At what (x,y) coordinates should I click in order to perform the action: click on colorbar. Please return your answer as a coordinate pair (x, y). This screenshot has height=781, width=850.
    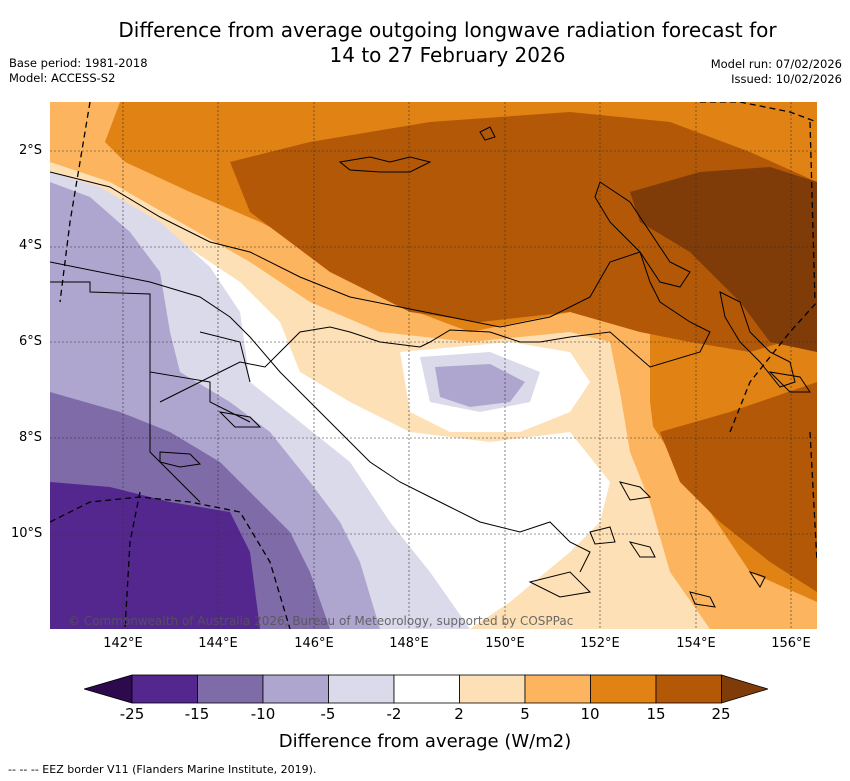
    Looking at the image, I should click on (426, 689).